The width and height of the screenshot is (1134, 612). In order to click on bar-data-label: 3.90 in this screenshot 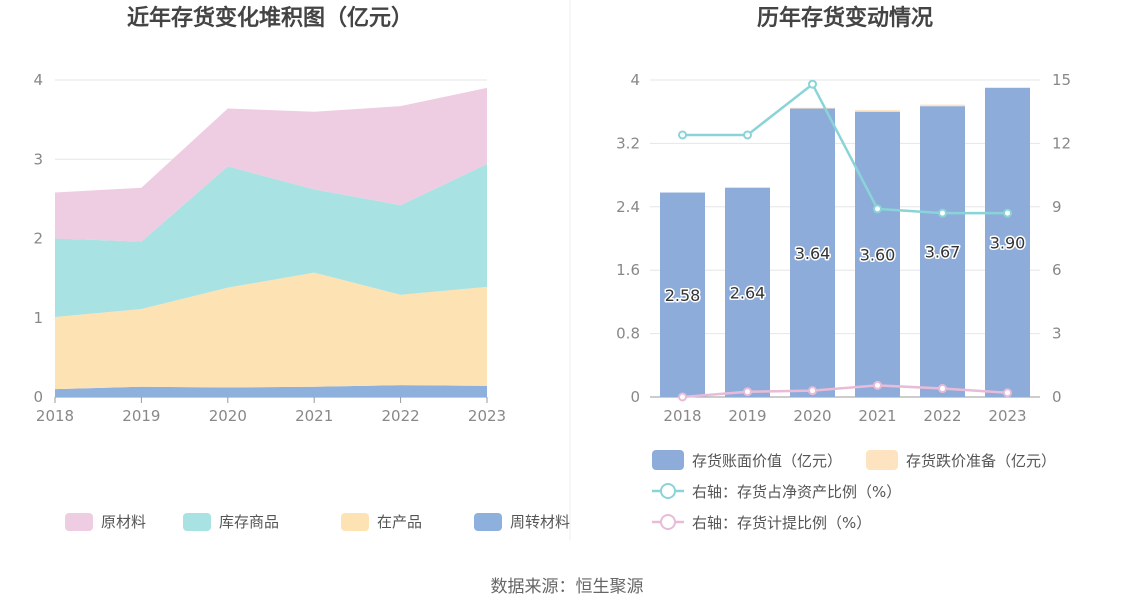, I will do `click(1008, 242)`.